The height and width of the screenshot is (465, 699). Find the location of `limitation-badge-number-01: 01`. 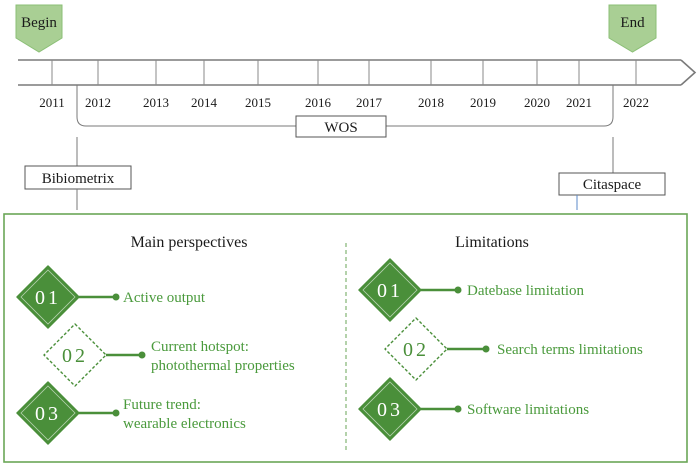

limitation-badge-number-01: 01 is located at coordinates (390, 291).